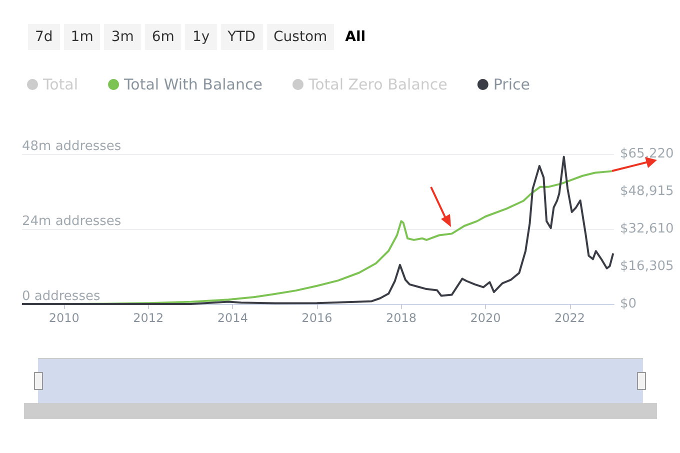 The width and height of the screenshot is (680, 453). I want to click on text: 1y, so click(201, 37).